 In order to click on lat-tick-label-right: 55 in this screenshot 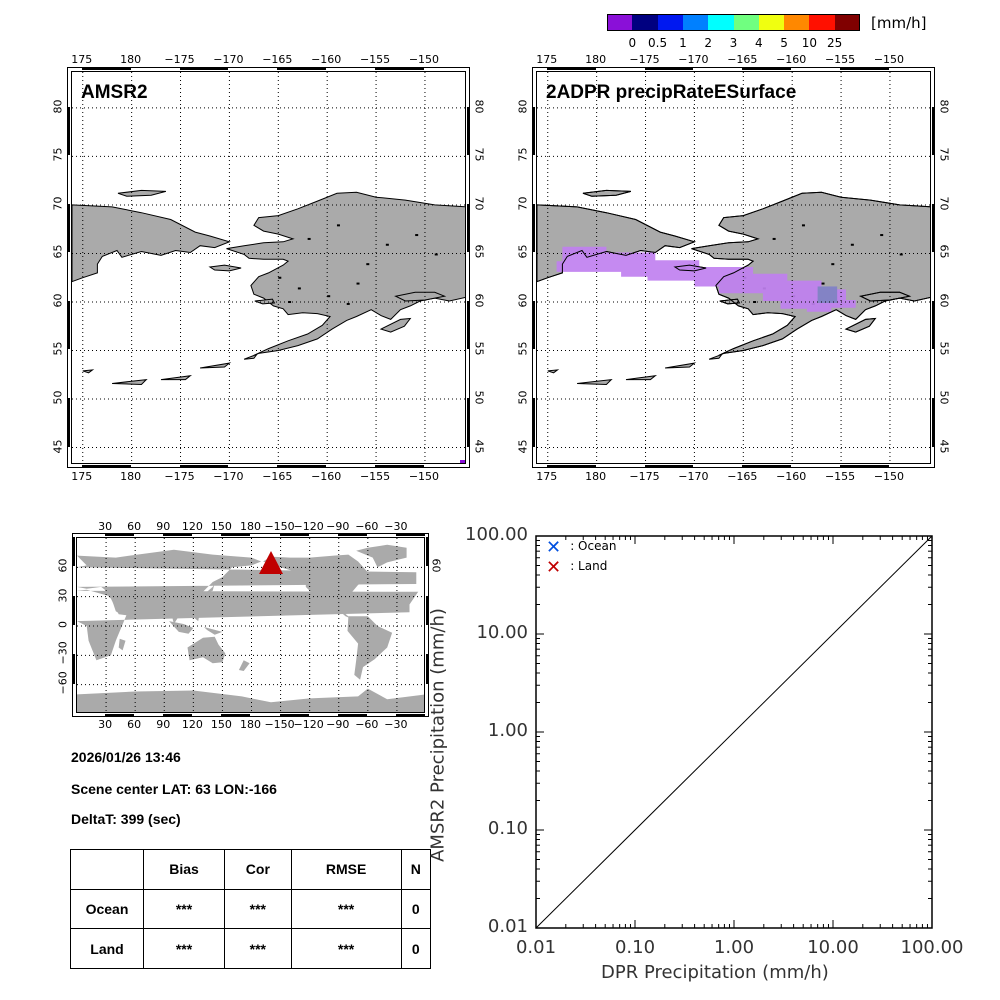, I will do `click(944, 348)`.